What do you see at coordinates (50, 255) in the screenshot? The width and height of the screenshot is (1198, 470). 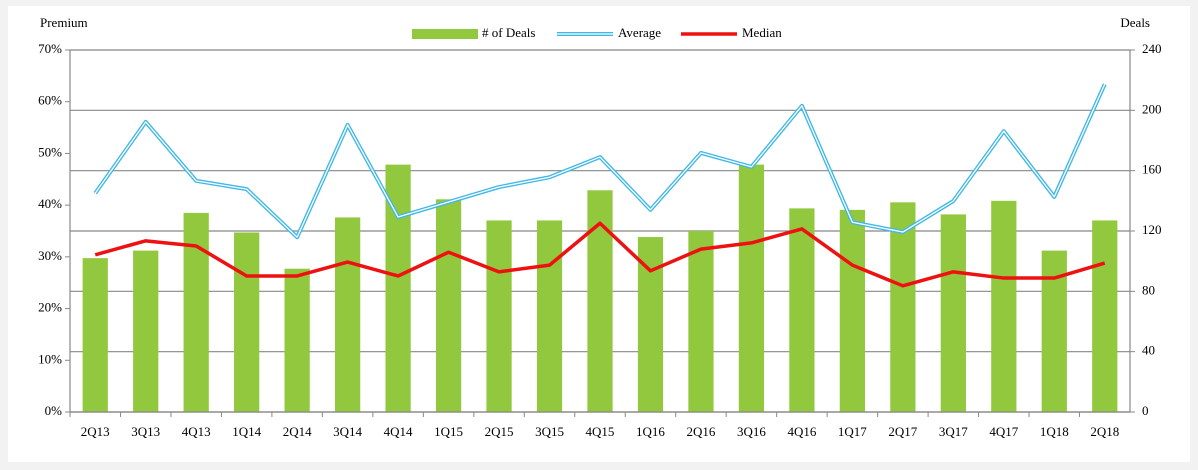 I see `y-tick-label: 30%` at bounding box center [50, 255].